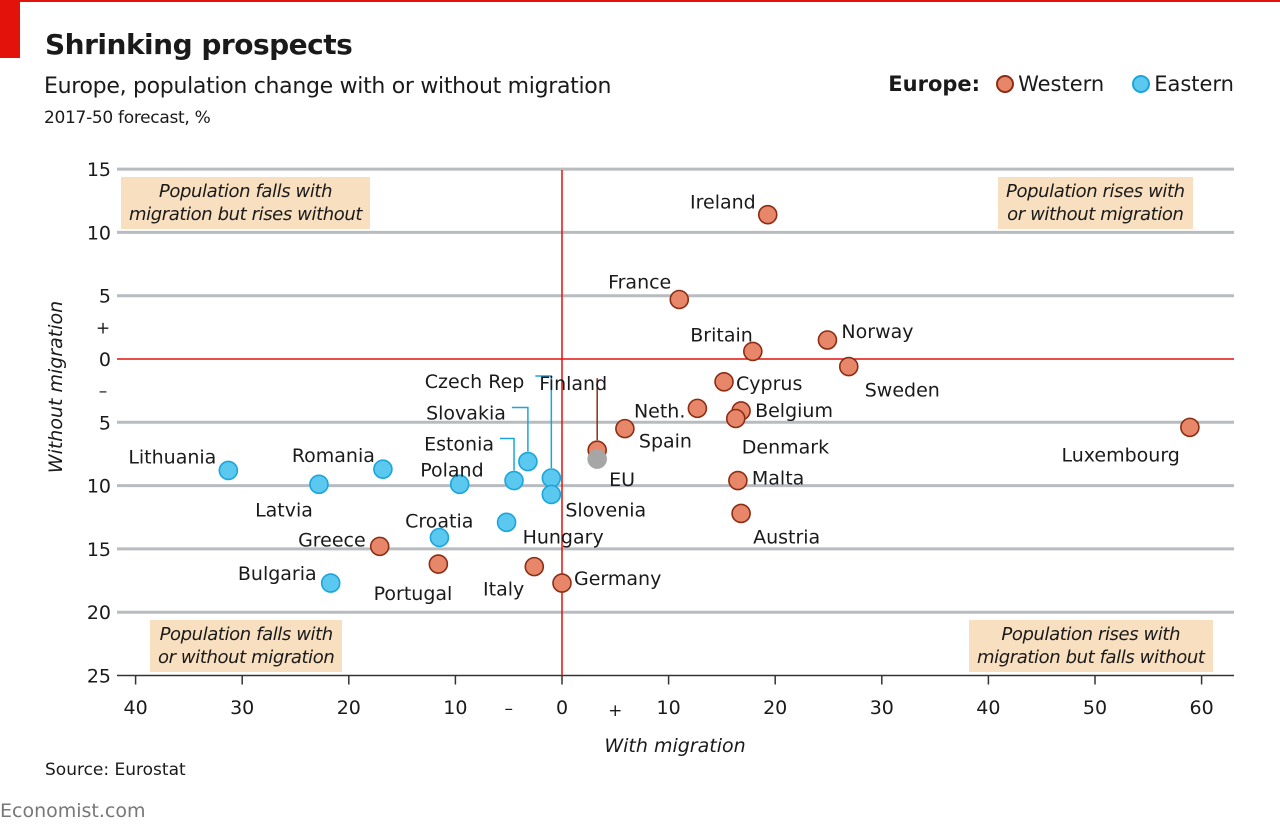 This screenshot has width=1280, height=834. I want to click on x-sign-negative: –, so click(508, 709).